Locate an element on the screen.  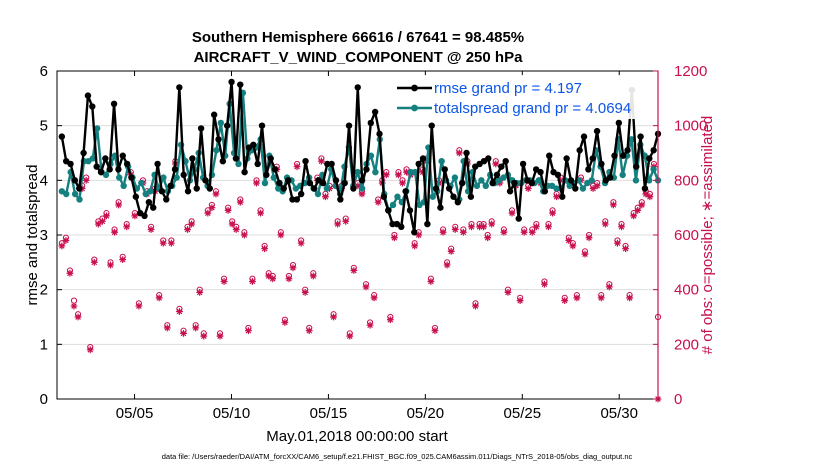
y2-tick-label: 800 is located at coordinates (686, 180).